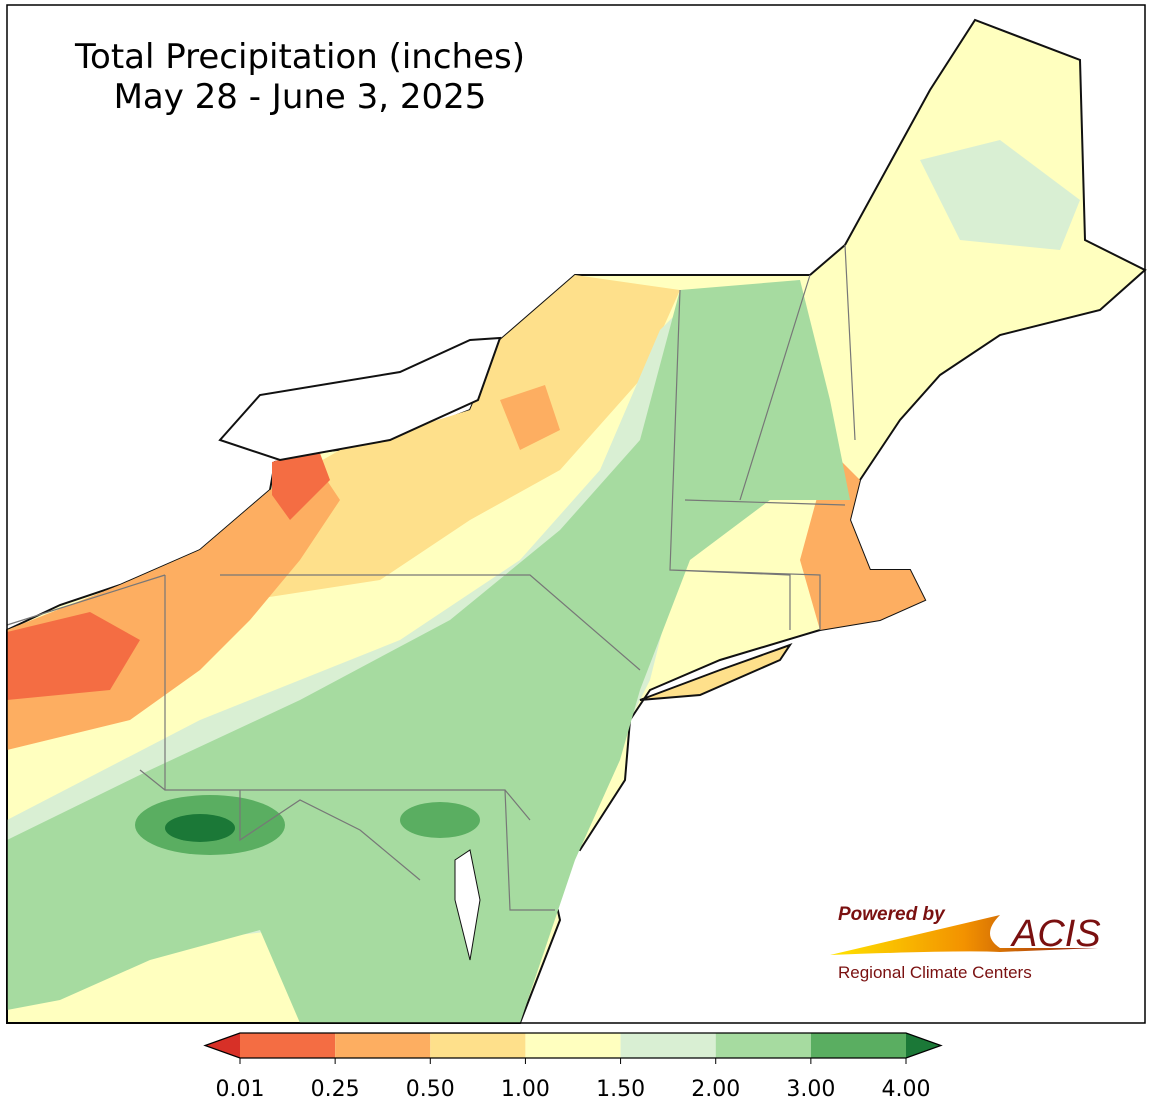 This screenshot has height=1111, width=1151. I want to click on colorbar-tick-label: 0.25, so click(335, 1089).